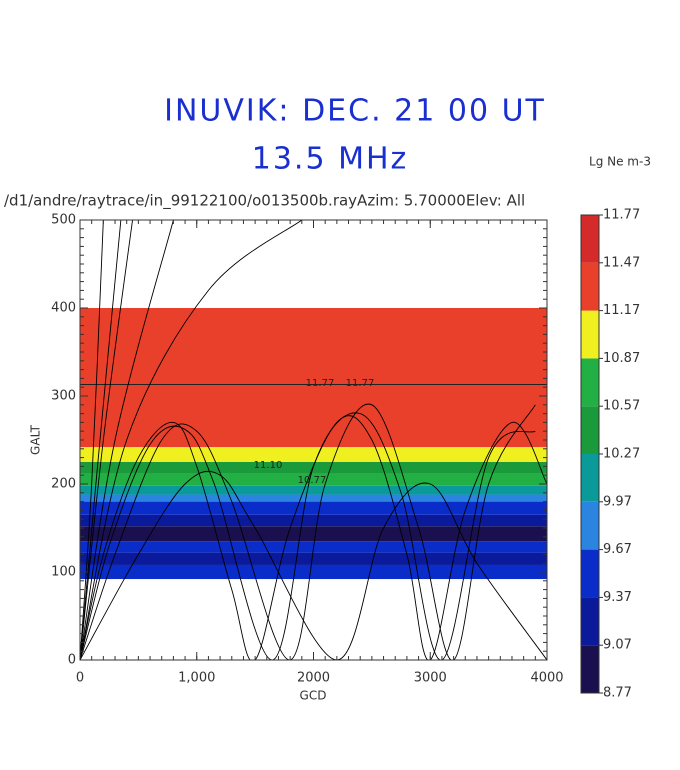  I want to click on x-axis-label: GCD, so click(313, 696).